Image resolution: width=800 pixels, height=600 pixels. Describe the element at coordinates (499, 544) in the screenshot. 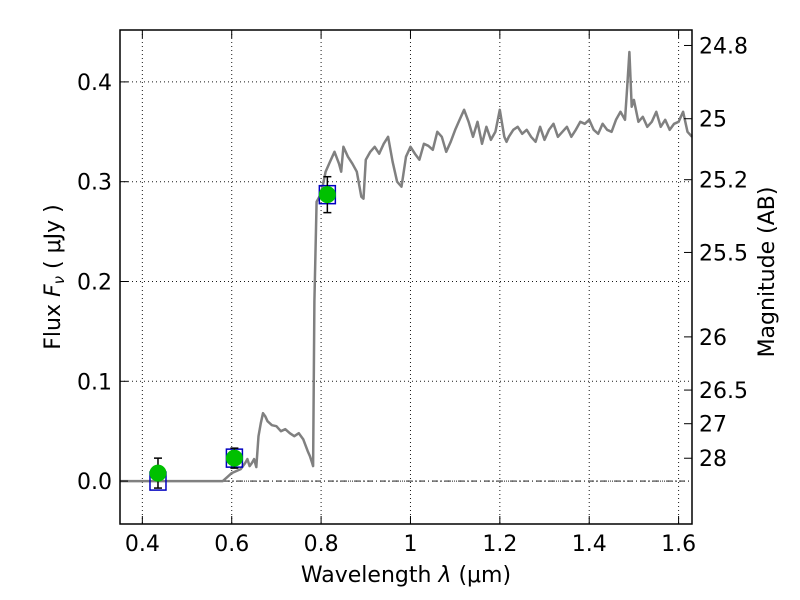

I see `x-tick-label: 1.2` at that location.